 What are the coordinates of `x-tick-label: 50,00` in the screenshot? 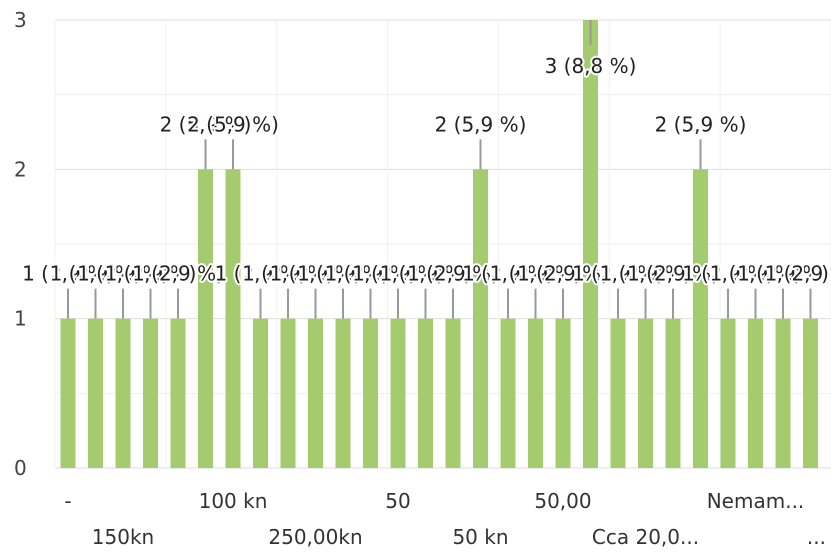 It's located at (562, 501).